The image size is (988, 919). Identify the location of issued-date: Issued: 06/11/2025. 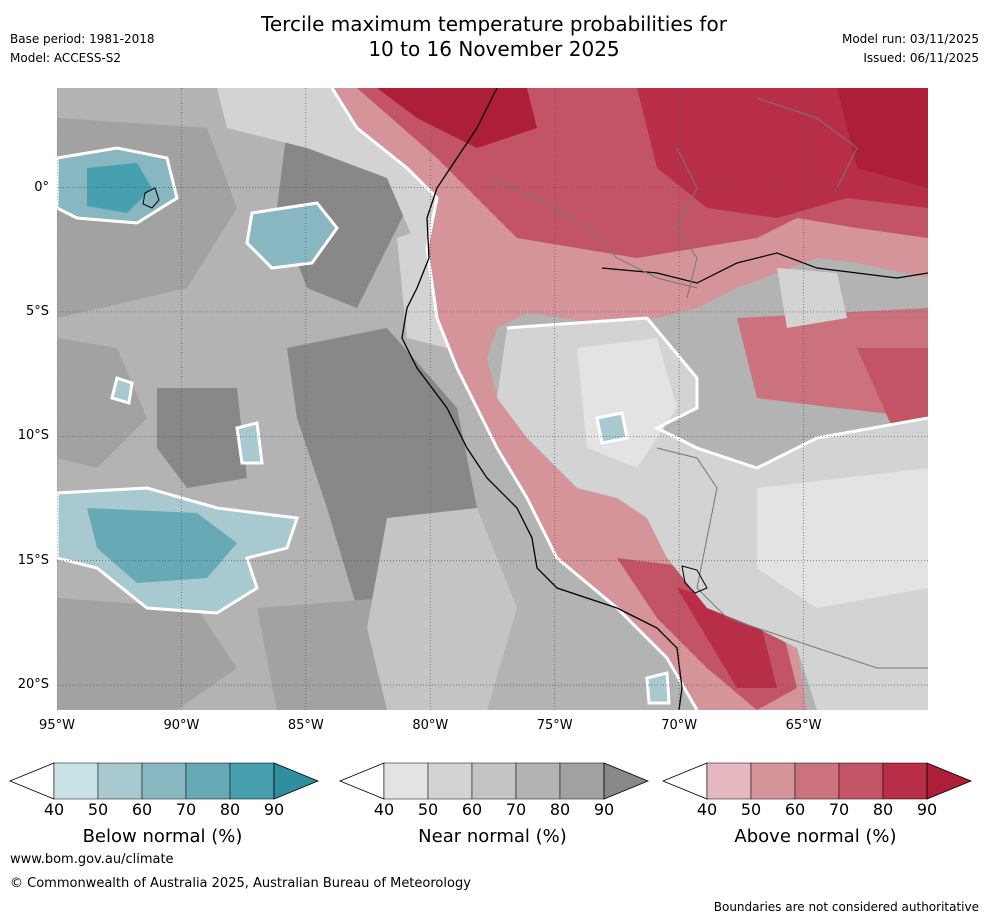
(921, 58).